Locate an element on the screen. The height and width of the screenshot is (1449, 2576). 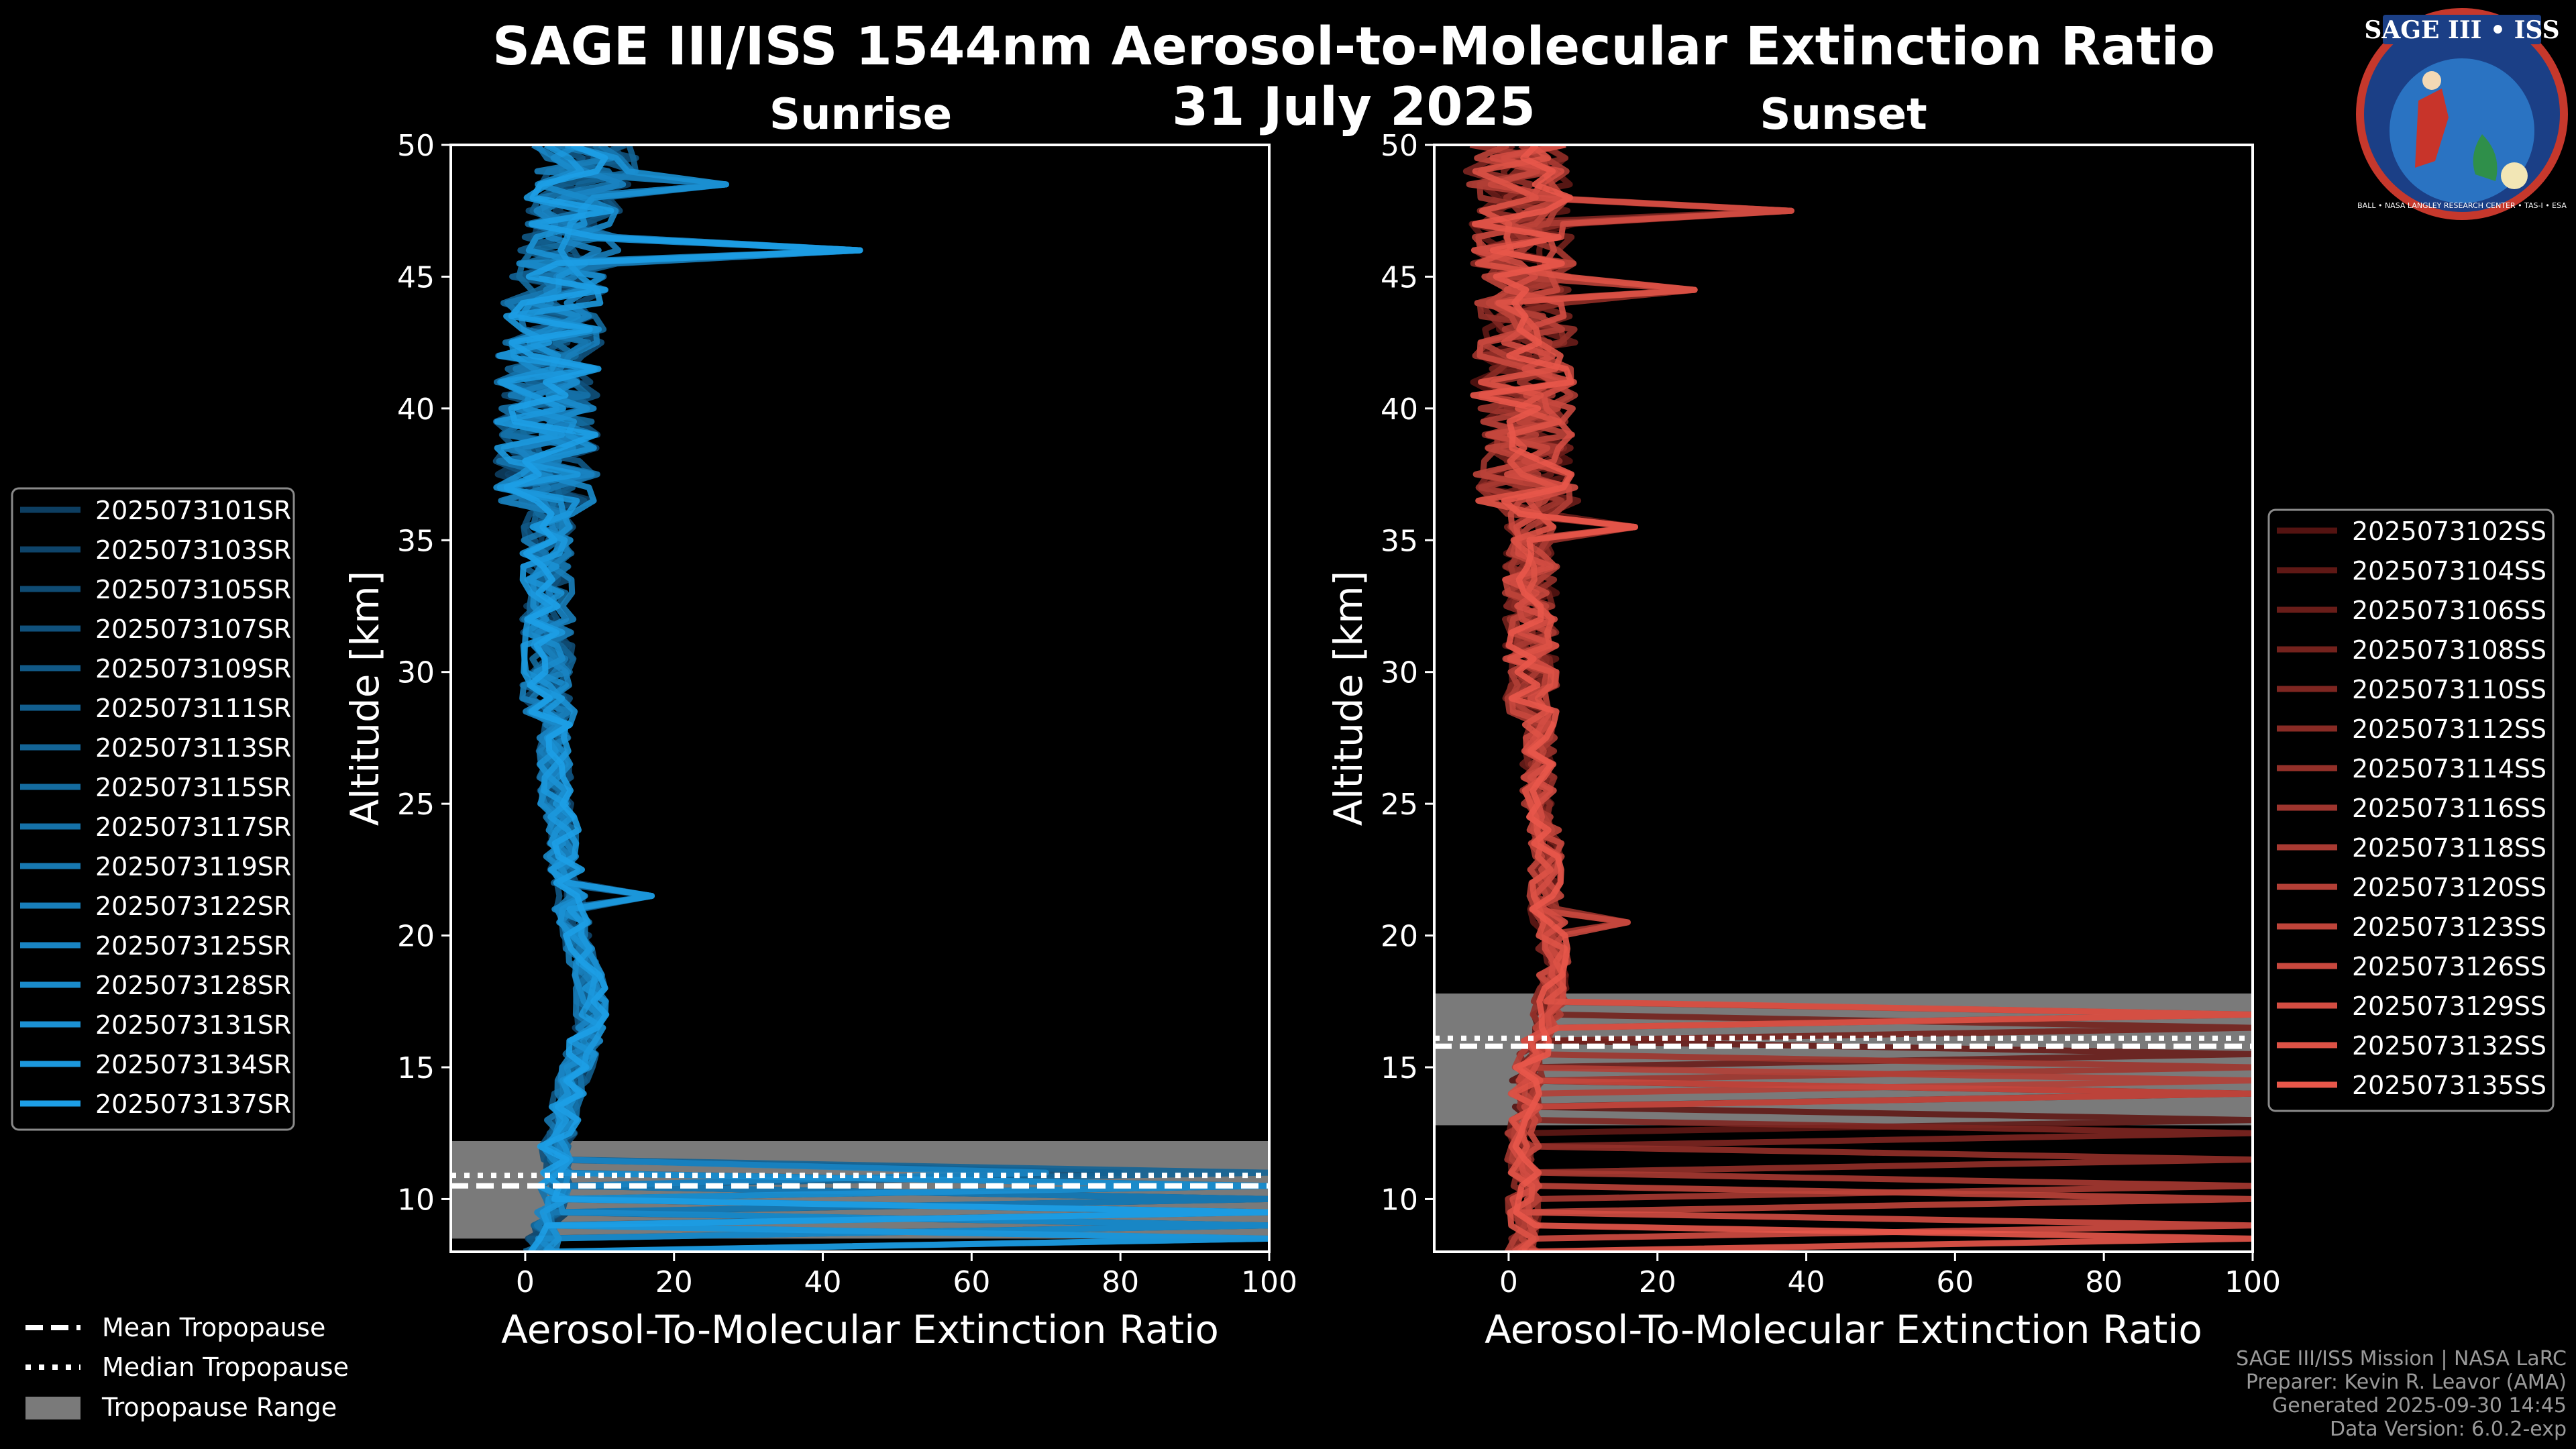
sunset-xtick-label: 100 is located at coordinates (2252, 1282).